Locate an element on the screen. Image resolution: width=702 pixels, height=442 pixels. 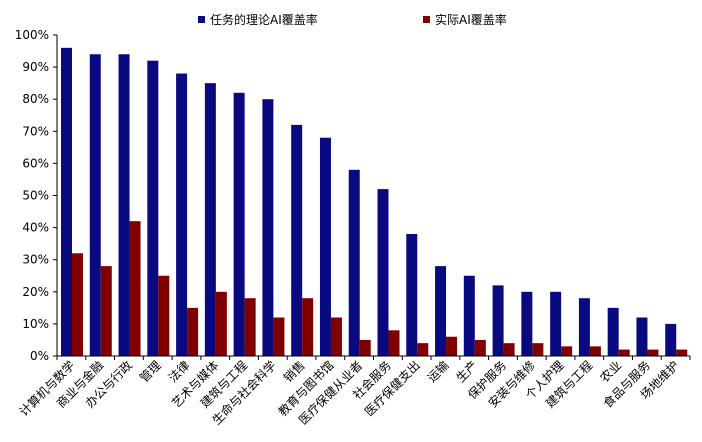
y-tick-label: 80% is located at coordinates (35, 99).